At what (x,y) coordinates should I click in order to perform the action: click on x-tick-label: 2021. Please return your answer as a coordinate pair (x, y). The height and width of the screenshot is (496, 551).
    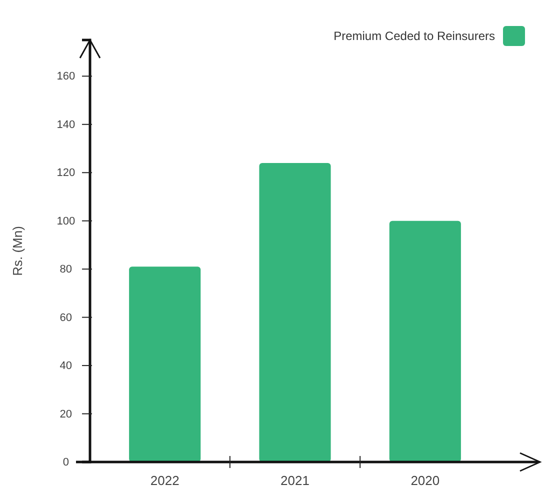
    Looking at the image, I should click on (295, 480).